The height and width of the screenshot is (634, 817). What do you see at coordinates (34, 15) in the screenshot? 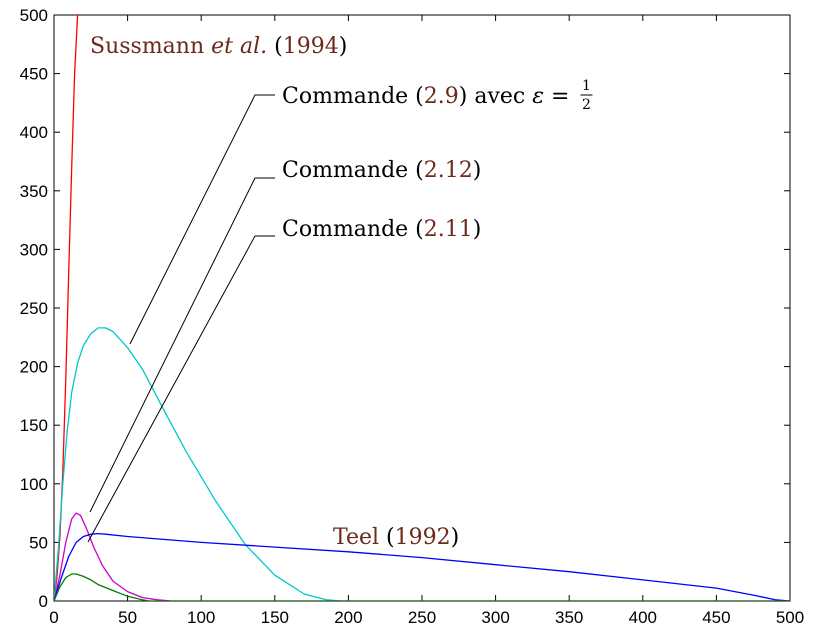
I see `y-tick-label: 500` at bounding box center [34, 15].